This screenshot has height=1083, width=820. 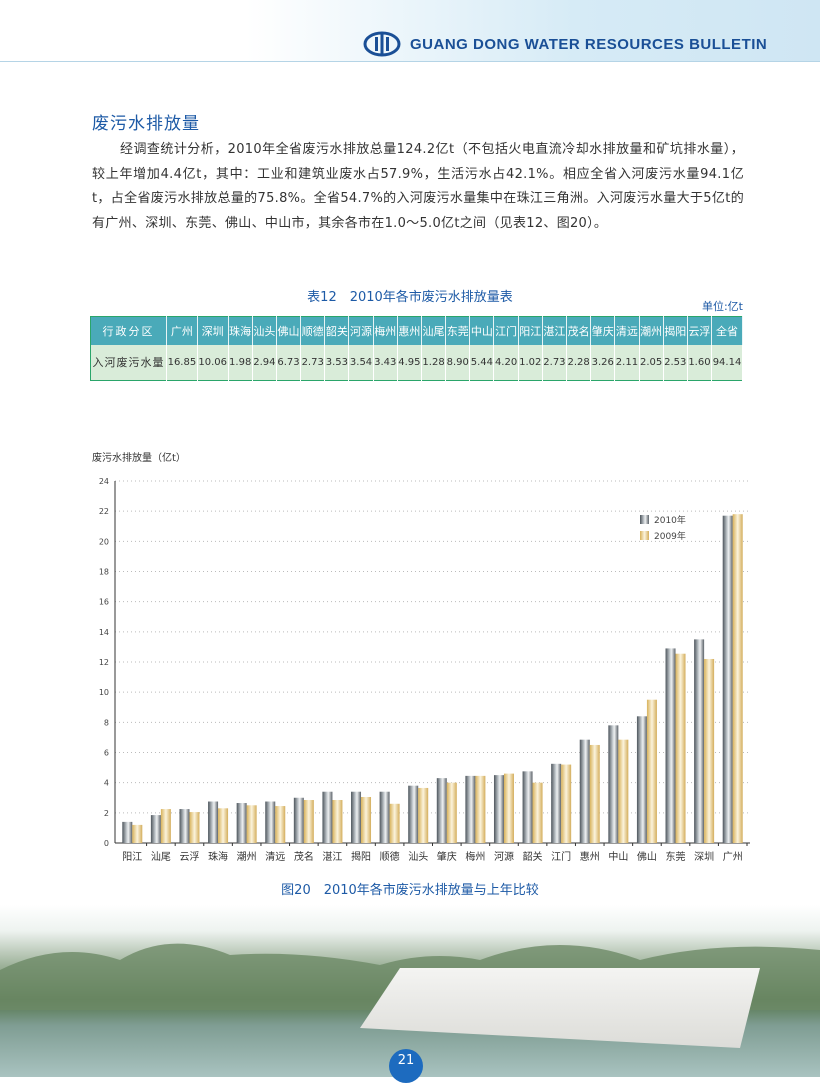 What do you see at coordinates (530, 362) in the screenshot?
I see `value-cell: 1.02` at bounding box center [530, 362].